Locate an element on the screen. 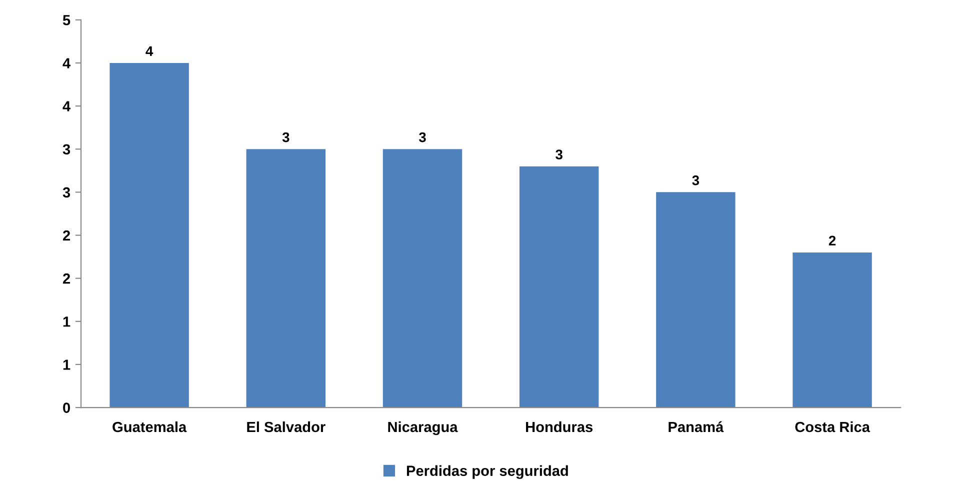 The height and width of the screenshot is (497, 953). legend-label: Perdidas por seguridad is located at coordinates (487, 472).